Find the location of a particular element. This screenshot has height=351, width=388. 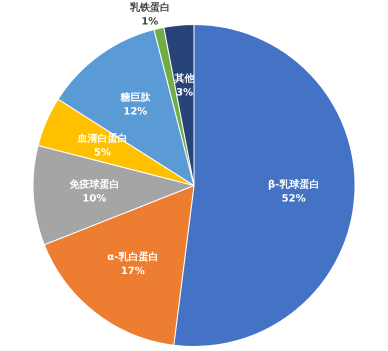

data-label: 12% is located at coordinates (135, 112).